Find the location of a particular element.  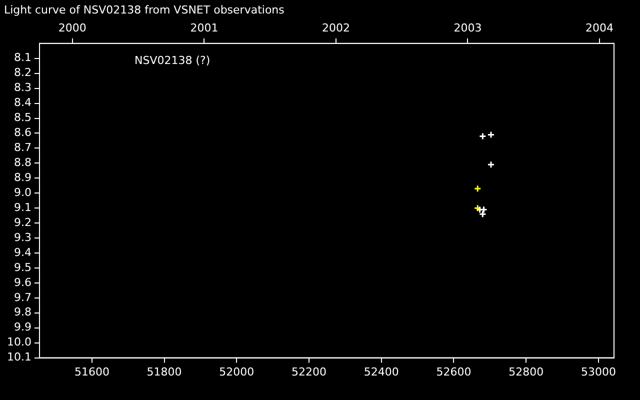

y-tick-label: 8.2 is located at coordinates (23, 73).